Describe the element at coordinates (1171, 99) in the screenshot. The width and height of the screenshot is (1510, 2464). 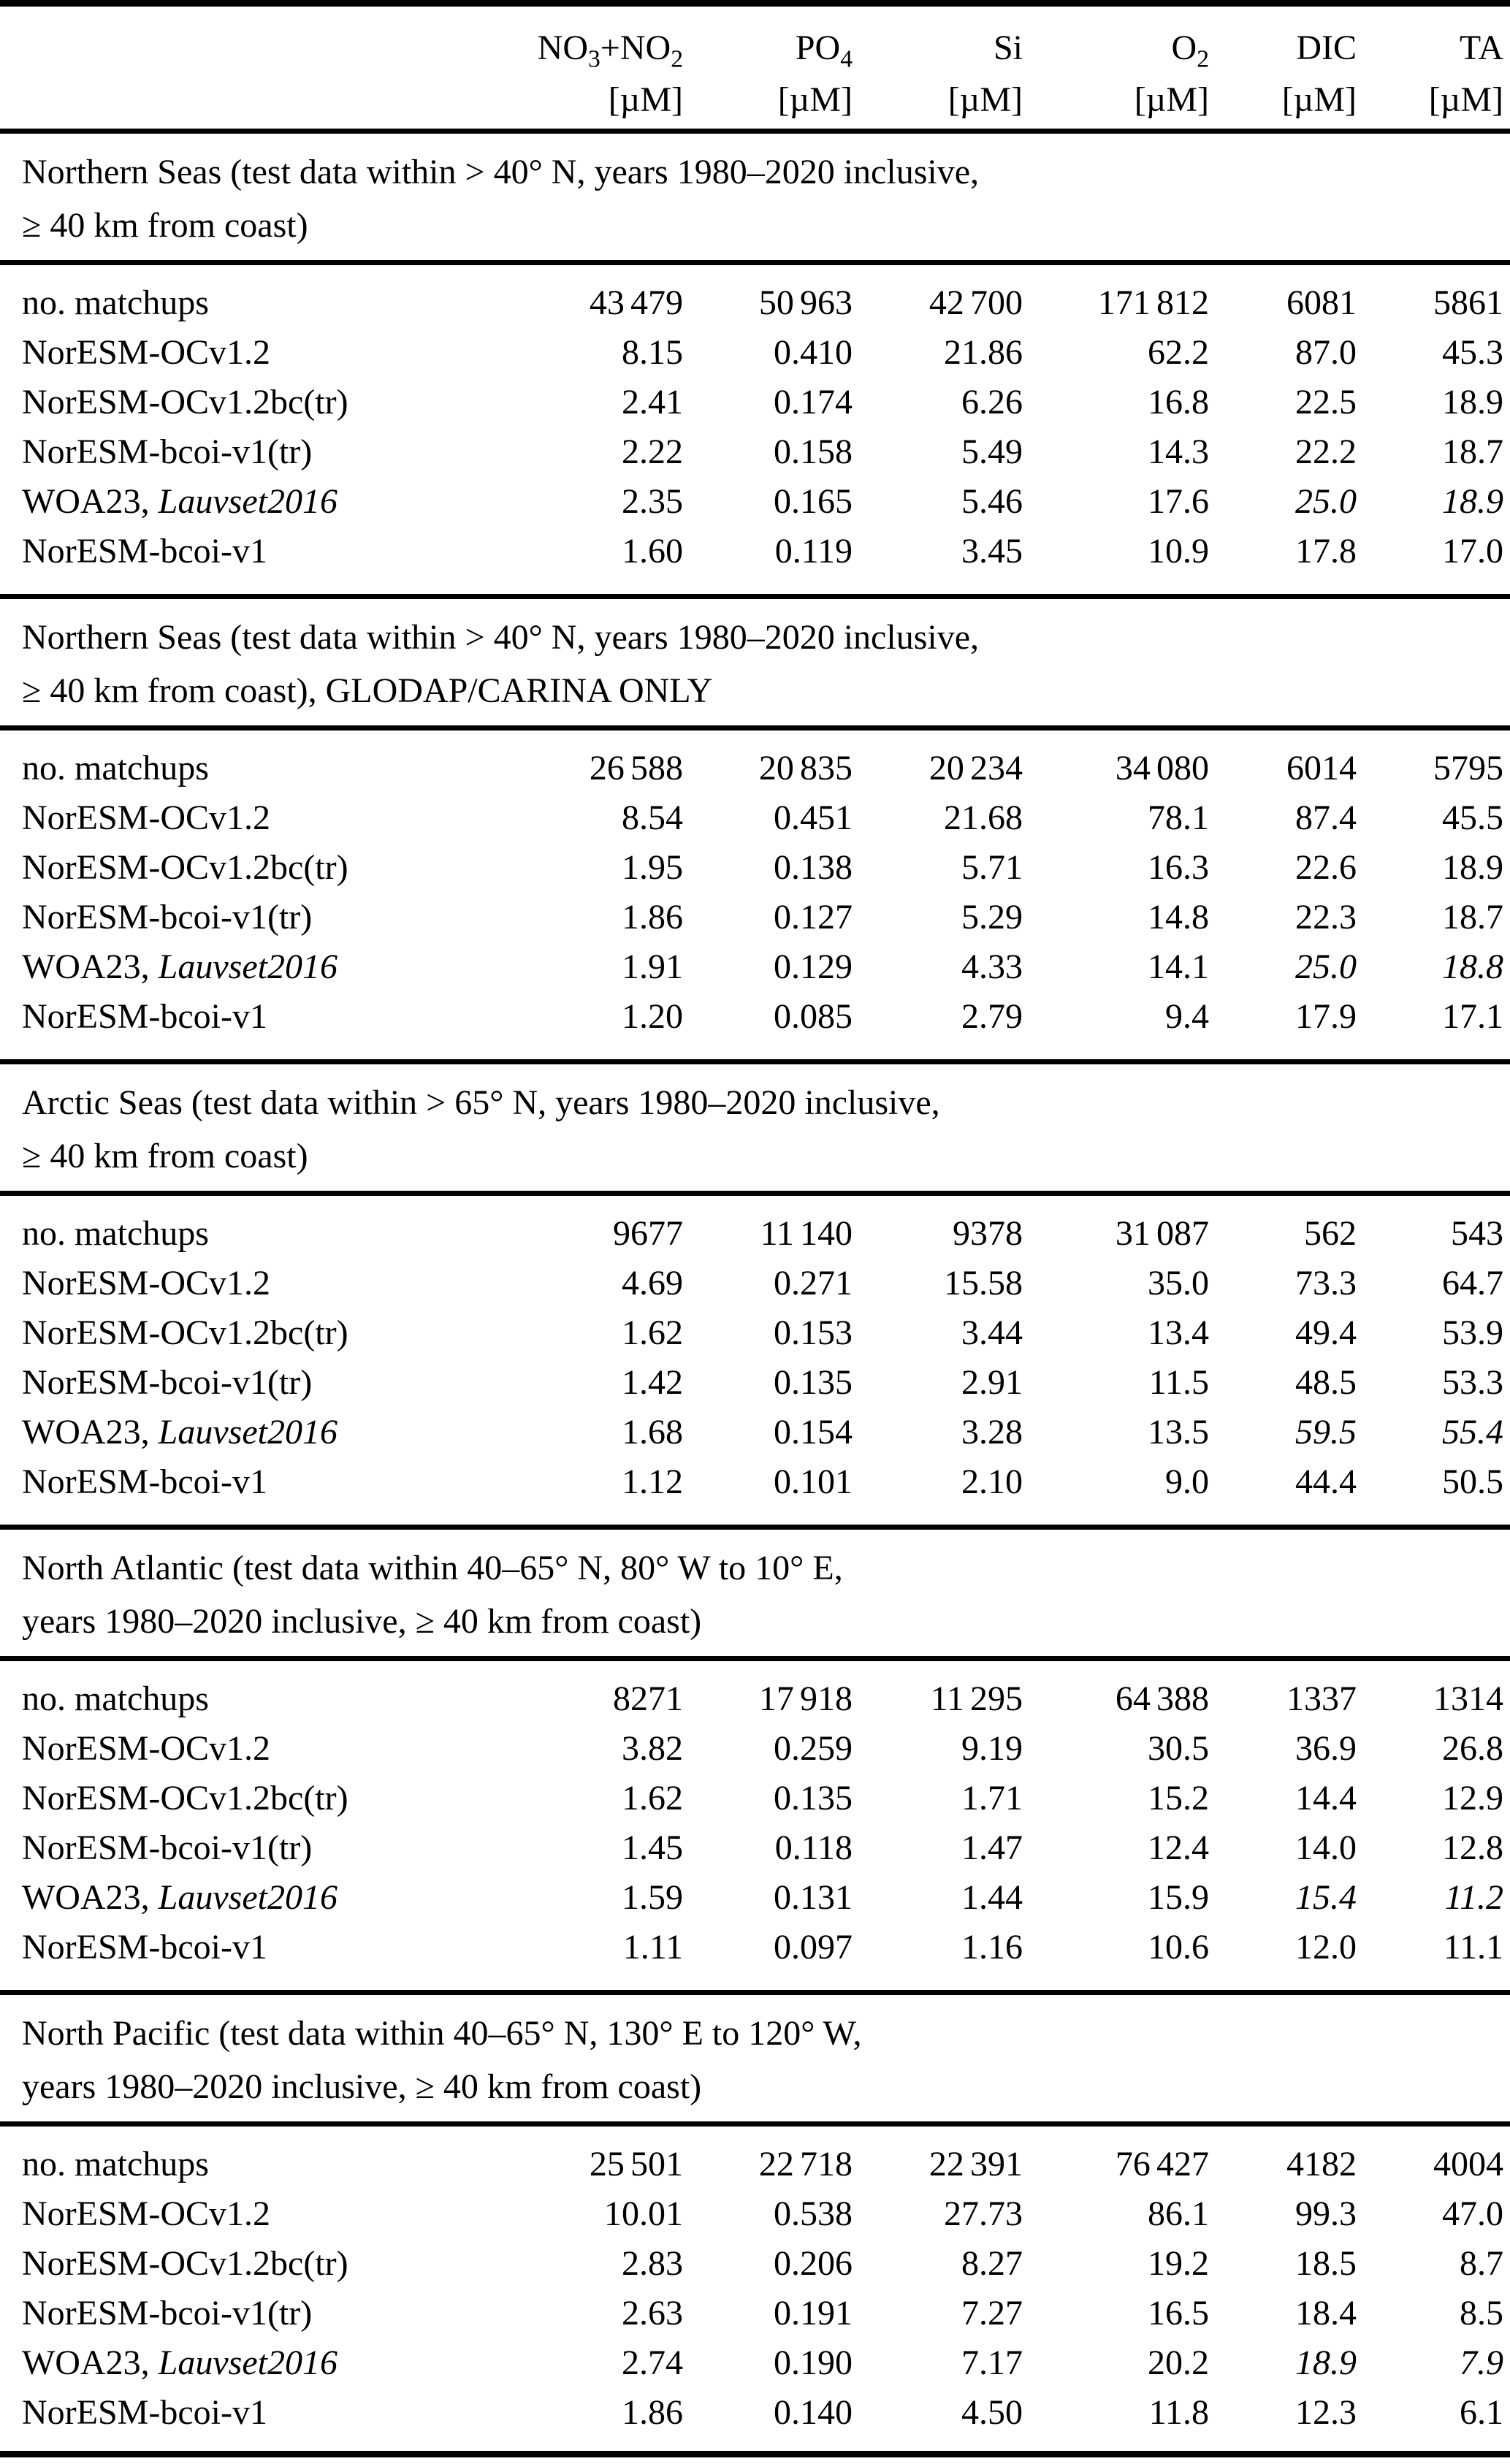
I see `col-unit-o2: [µM]` at that location.